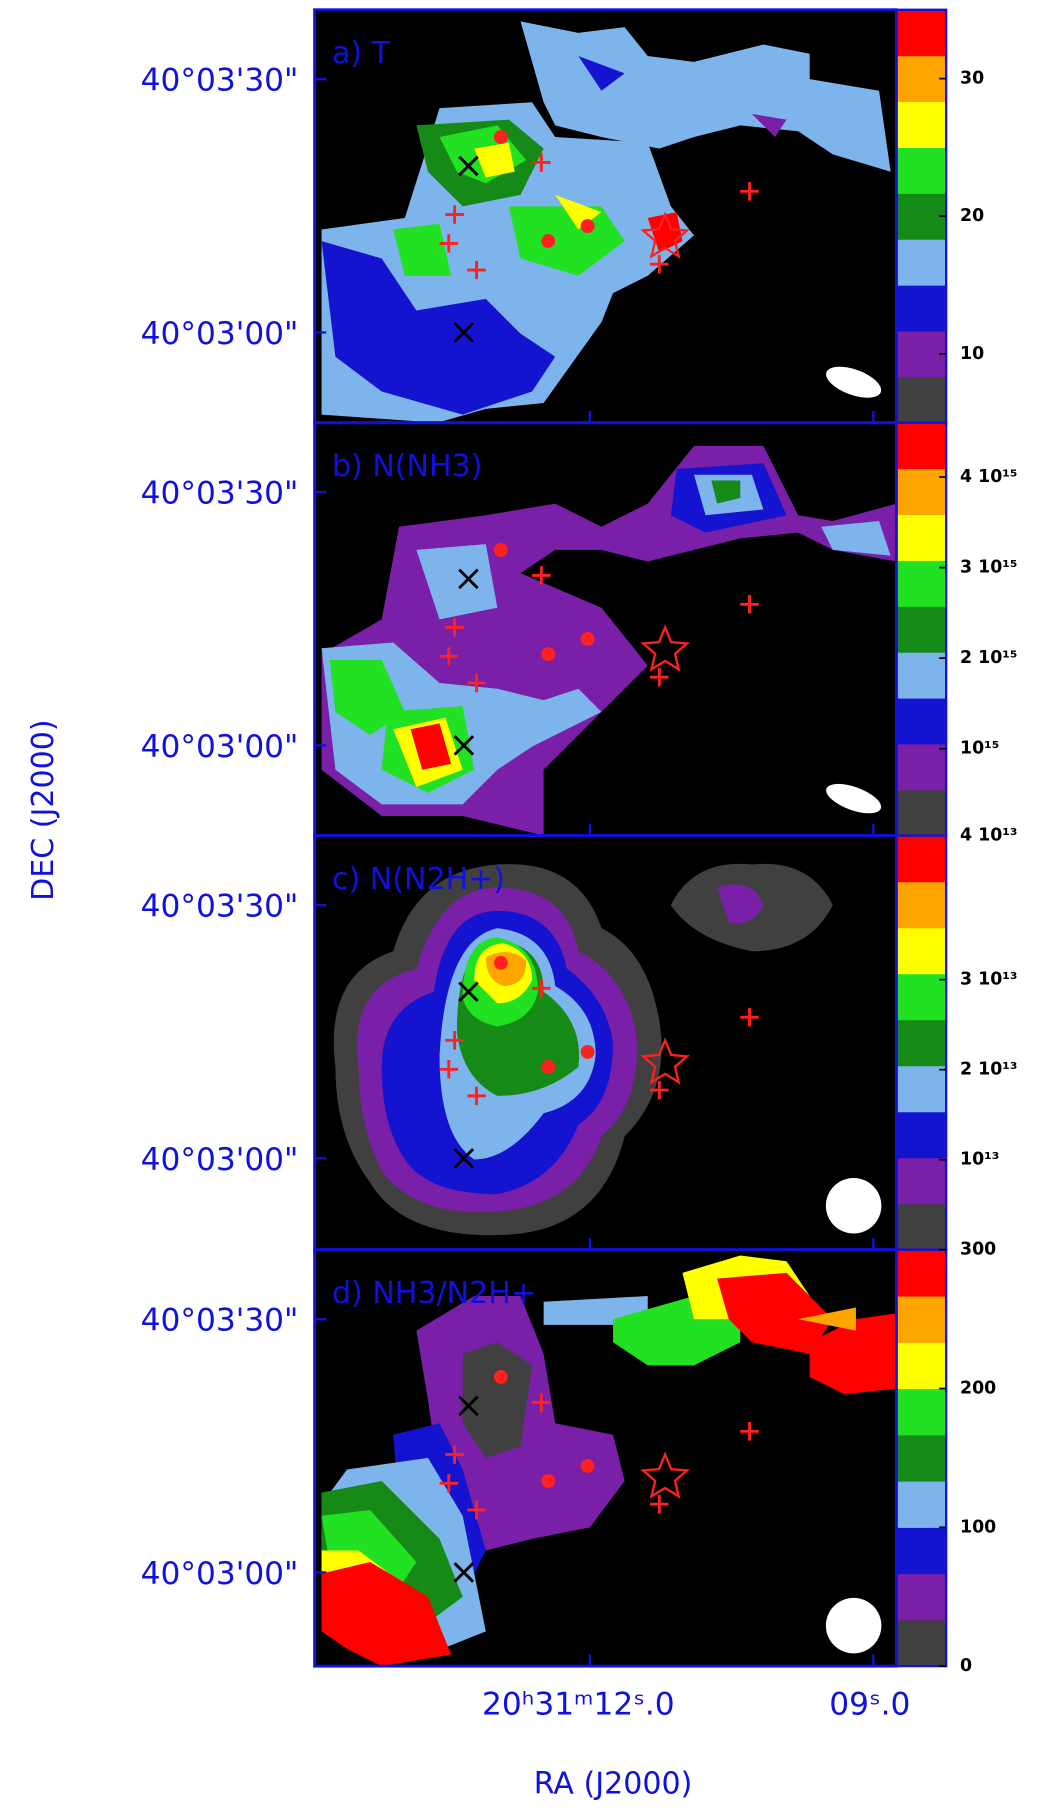  What do you see at coordinates (972, 216) in the screenshot?
I see `colorbar-tick-label: 20` at bounding box center [972, 216].